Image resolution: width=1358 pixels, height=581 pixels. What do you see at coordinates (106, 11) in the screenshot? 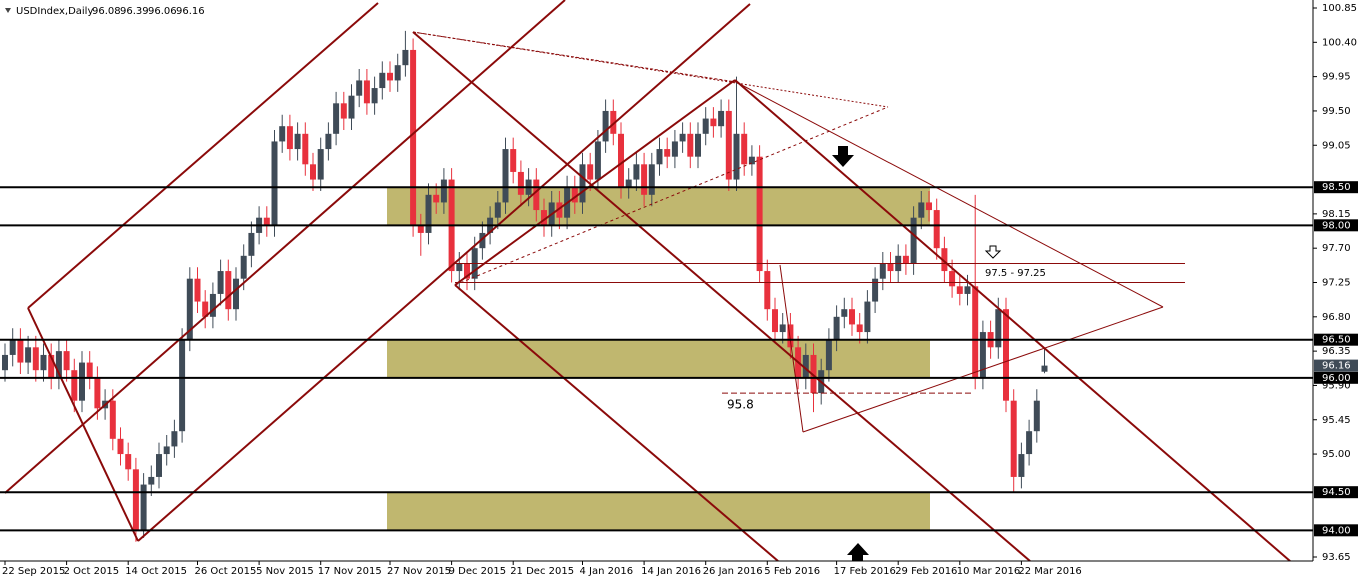
I see `header-open: 96.08` at bounding box center [106, 11].